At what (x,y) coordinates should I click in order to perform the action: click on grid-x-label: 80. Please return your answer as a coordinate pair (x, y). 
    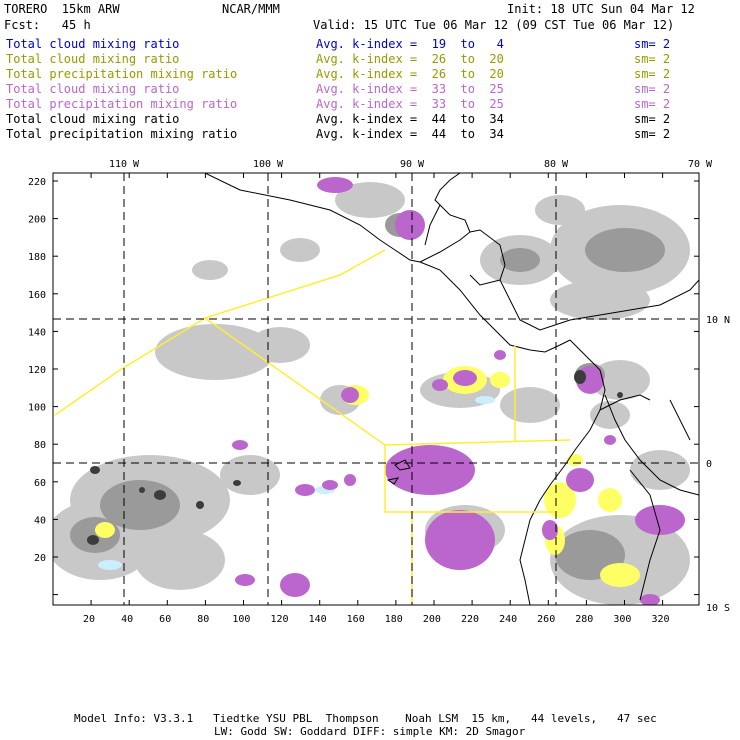
    Looking at the image, I should click on (203, 619).